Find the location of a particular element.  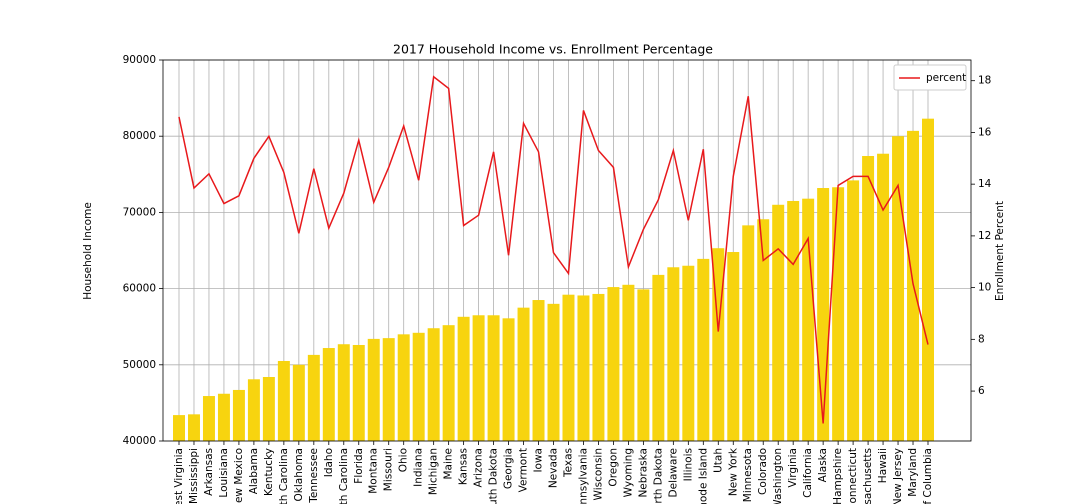

legend-label: percent is located at coordinates (946, 78).